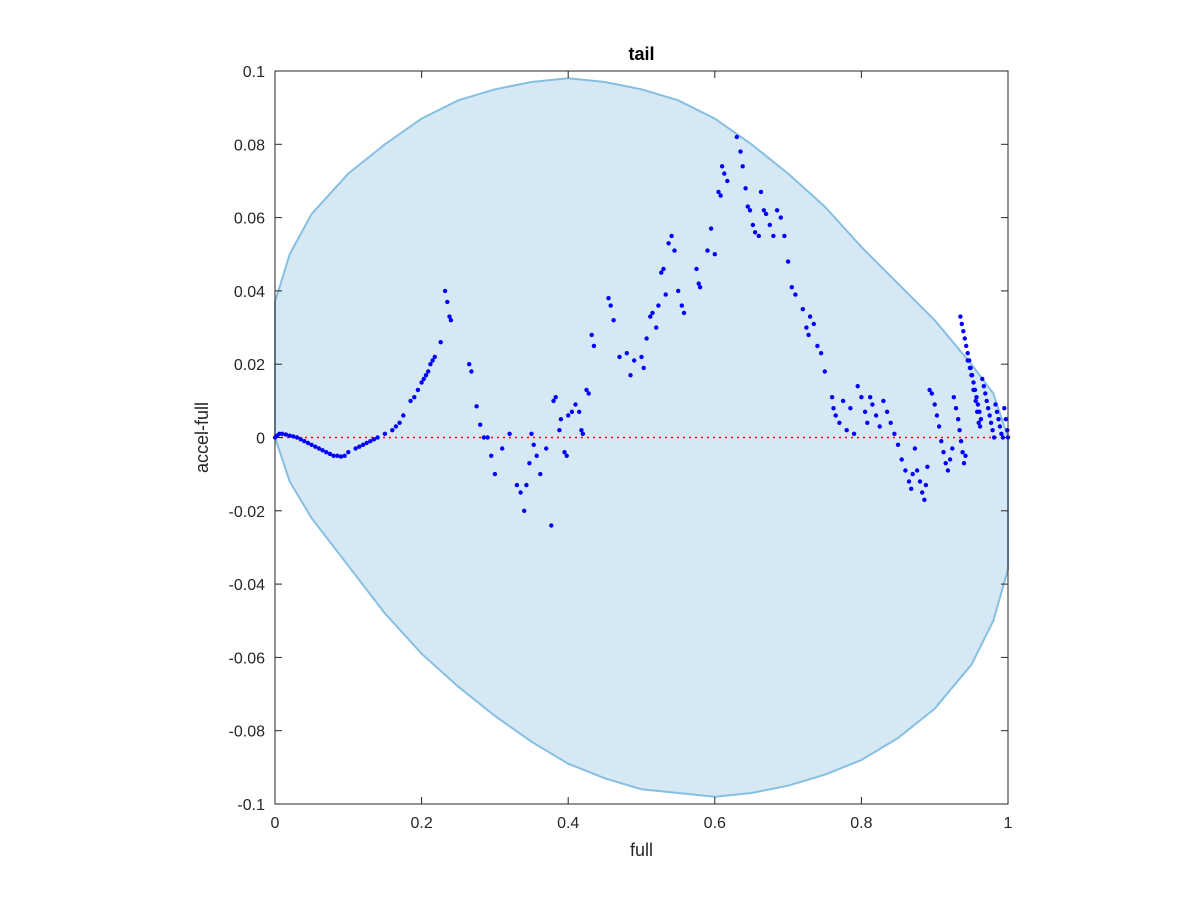  Describe the element at coordinates (247, 512) in the screenshot. I see `y-tick-label: -0.02` at that location.